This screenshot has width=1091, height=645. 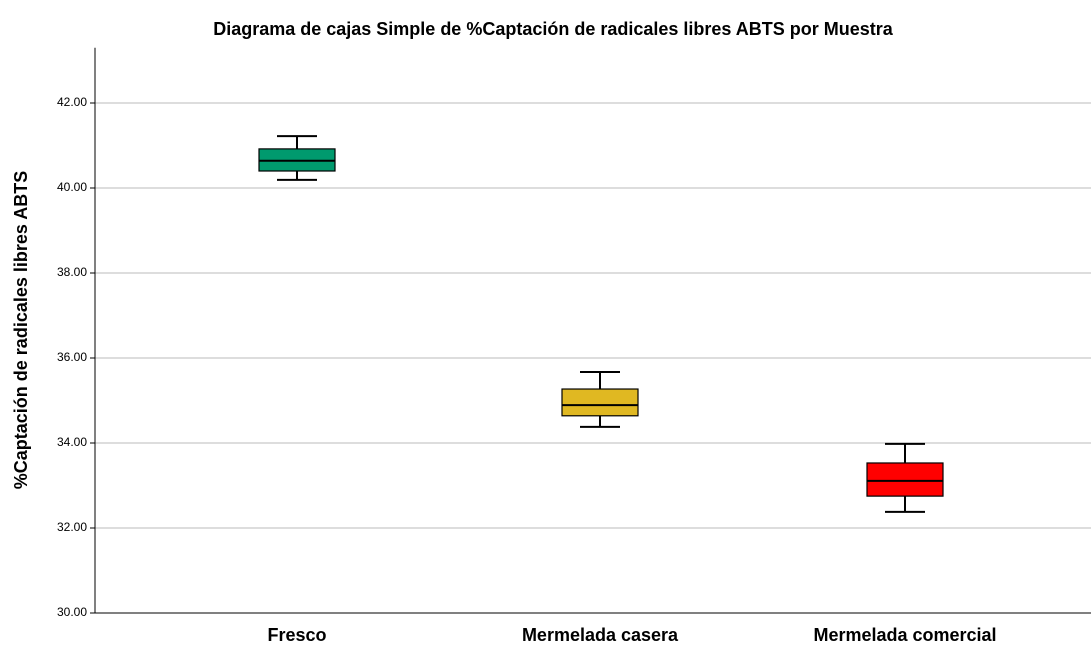 What do you see at coordinates (904, 635) in the screenshot?
I see `x-tick-label: Mermelada comercial` at bounding box center [904, 635].